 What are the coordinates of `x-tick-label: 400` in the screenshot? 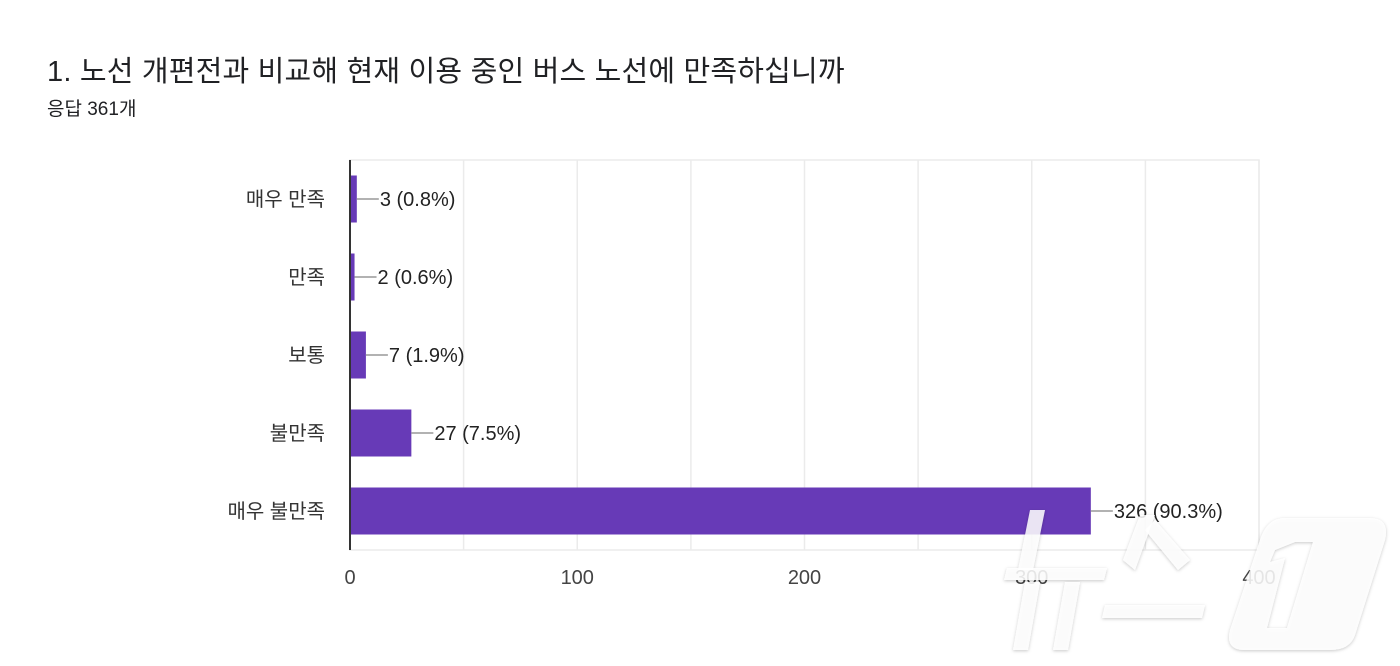 It's located at (1258, 578).